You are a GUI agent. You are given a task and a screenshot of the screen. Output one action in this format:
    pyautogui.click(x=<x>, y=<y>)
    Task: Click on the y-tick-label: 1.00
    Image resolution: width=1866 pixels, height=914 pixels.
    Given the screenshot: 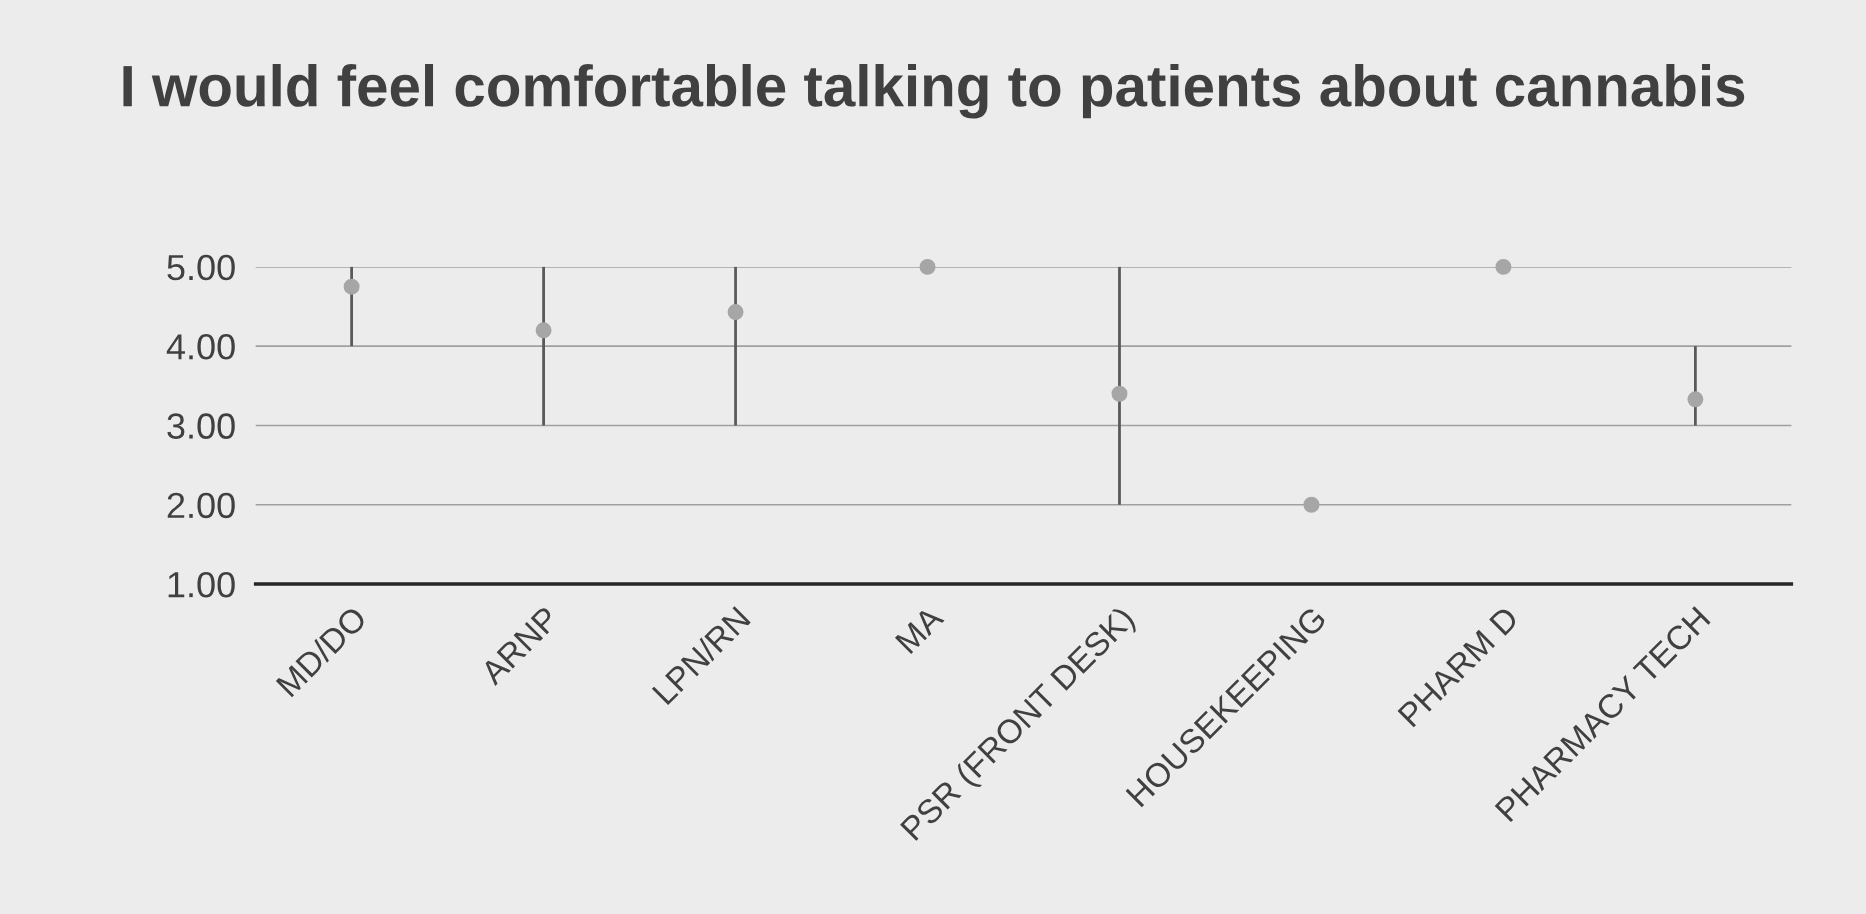 What is the action you would take?
    pyautogui.click(x=201, y=584)
    